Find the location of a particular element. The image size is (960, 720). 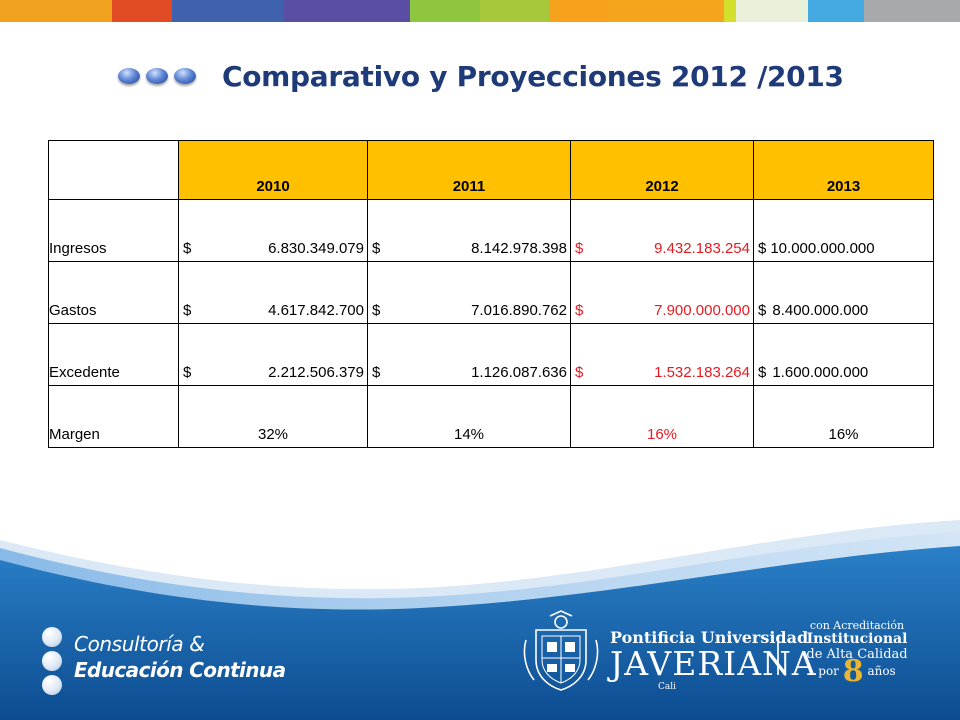

amount: 2.212.506.379 is located at coordinates (316, 372).